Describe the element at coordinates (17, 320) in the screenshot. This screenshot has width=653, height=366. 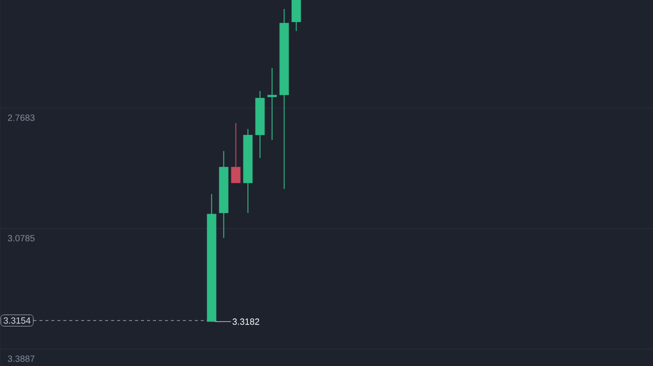
I see `ref-line-label: 3.3154` at that location.